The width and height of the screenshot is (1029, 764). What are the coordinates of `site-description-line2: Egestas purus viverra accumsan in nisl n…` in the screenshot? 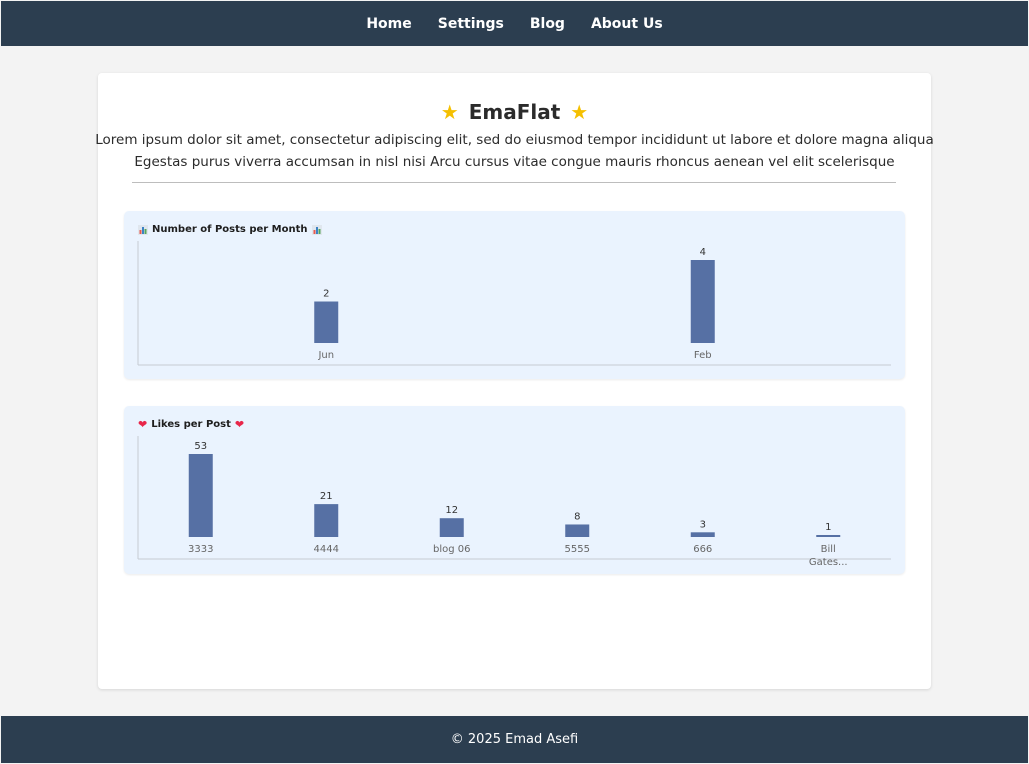 It's located at (514, 162).